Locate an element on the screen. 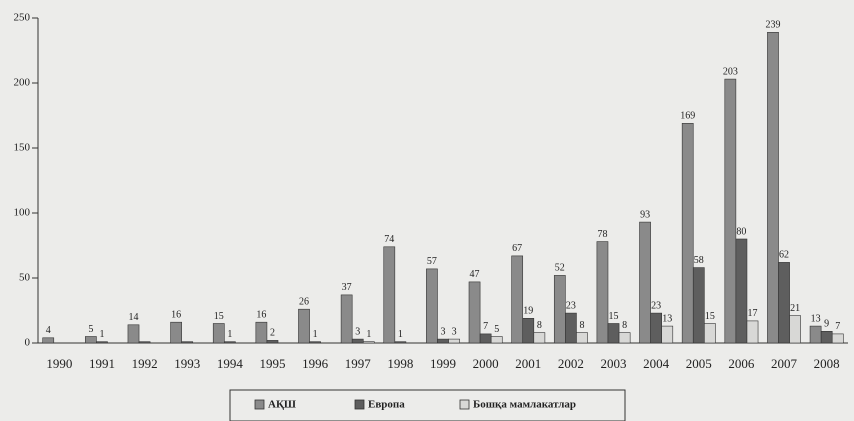  x-tick-label: 2000 is located at coordinates (486, 363).